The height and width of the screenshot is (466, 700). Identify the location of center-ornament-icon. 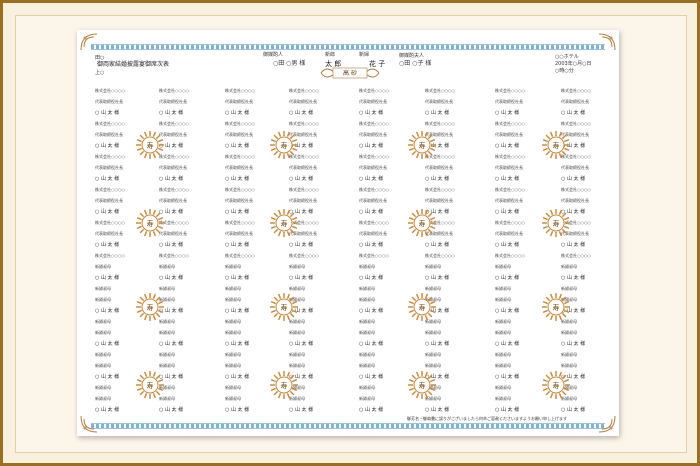
(350, 73).